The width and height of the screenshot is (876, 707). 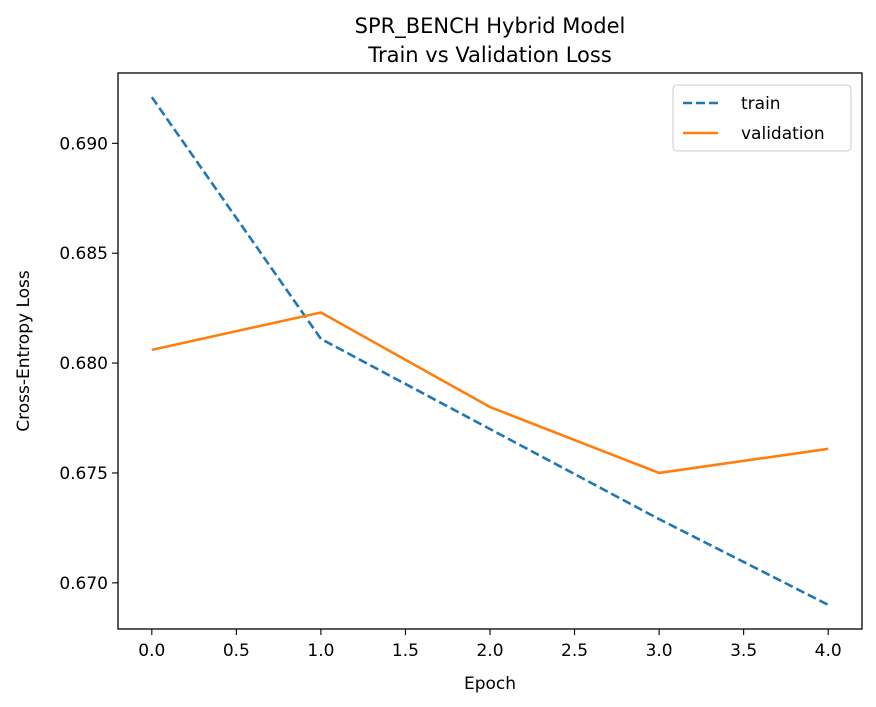 I want to click on x-tick-label: 2.5, so click(x=574, y=651).